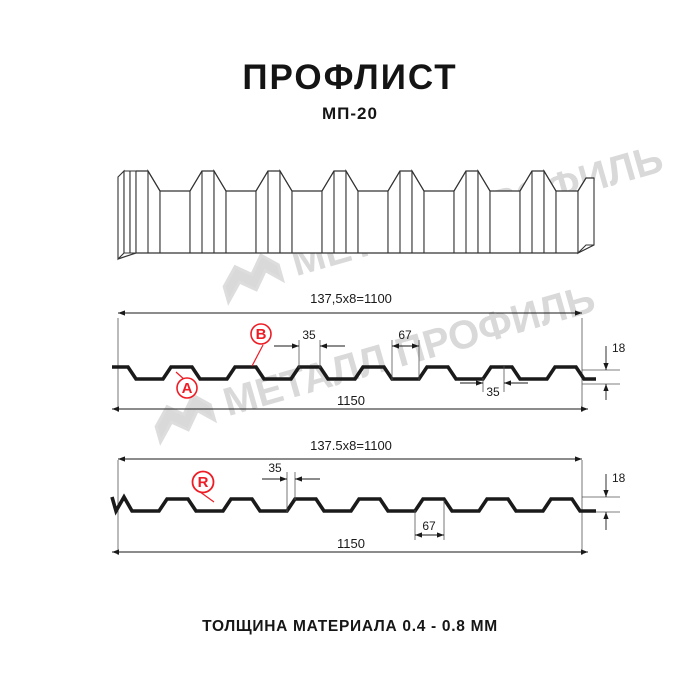 The width and height of the screenshot is (700, 700). Describe the element at coordinates (309, 335) in the screenshot. I see `section-a-rib-top-label: 35` at that location.